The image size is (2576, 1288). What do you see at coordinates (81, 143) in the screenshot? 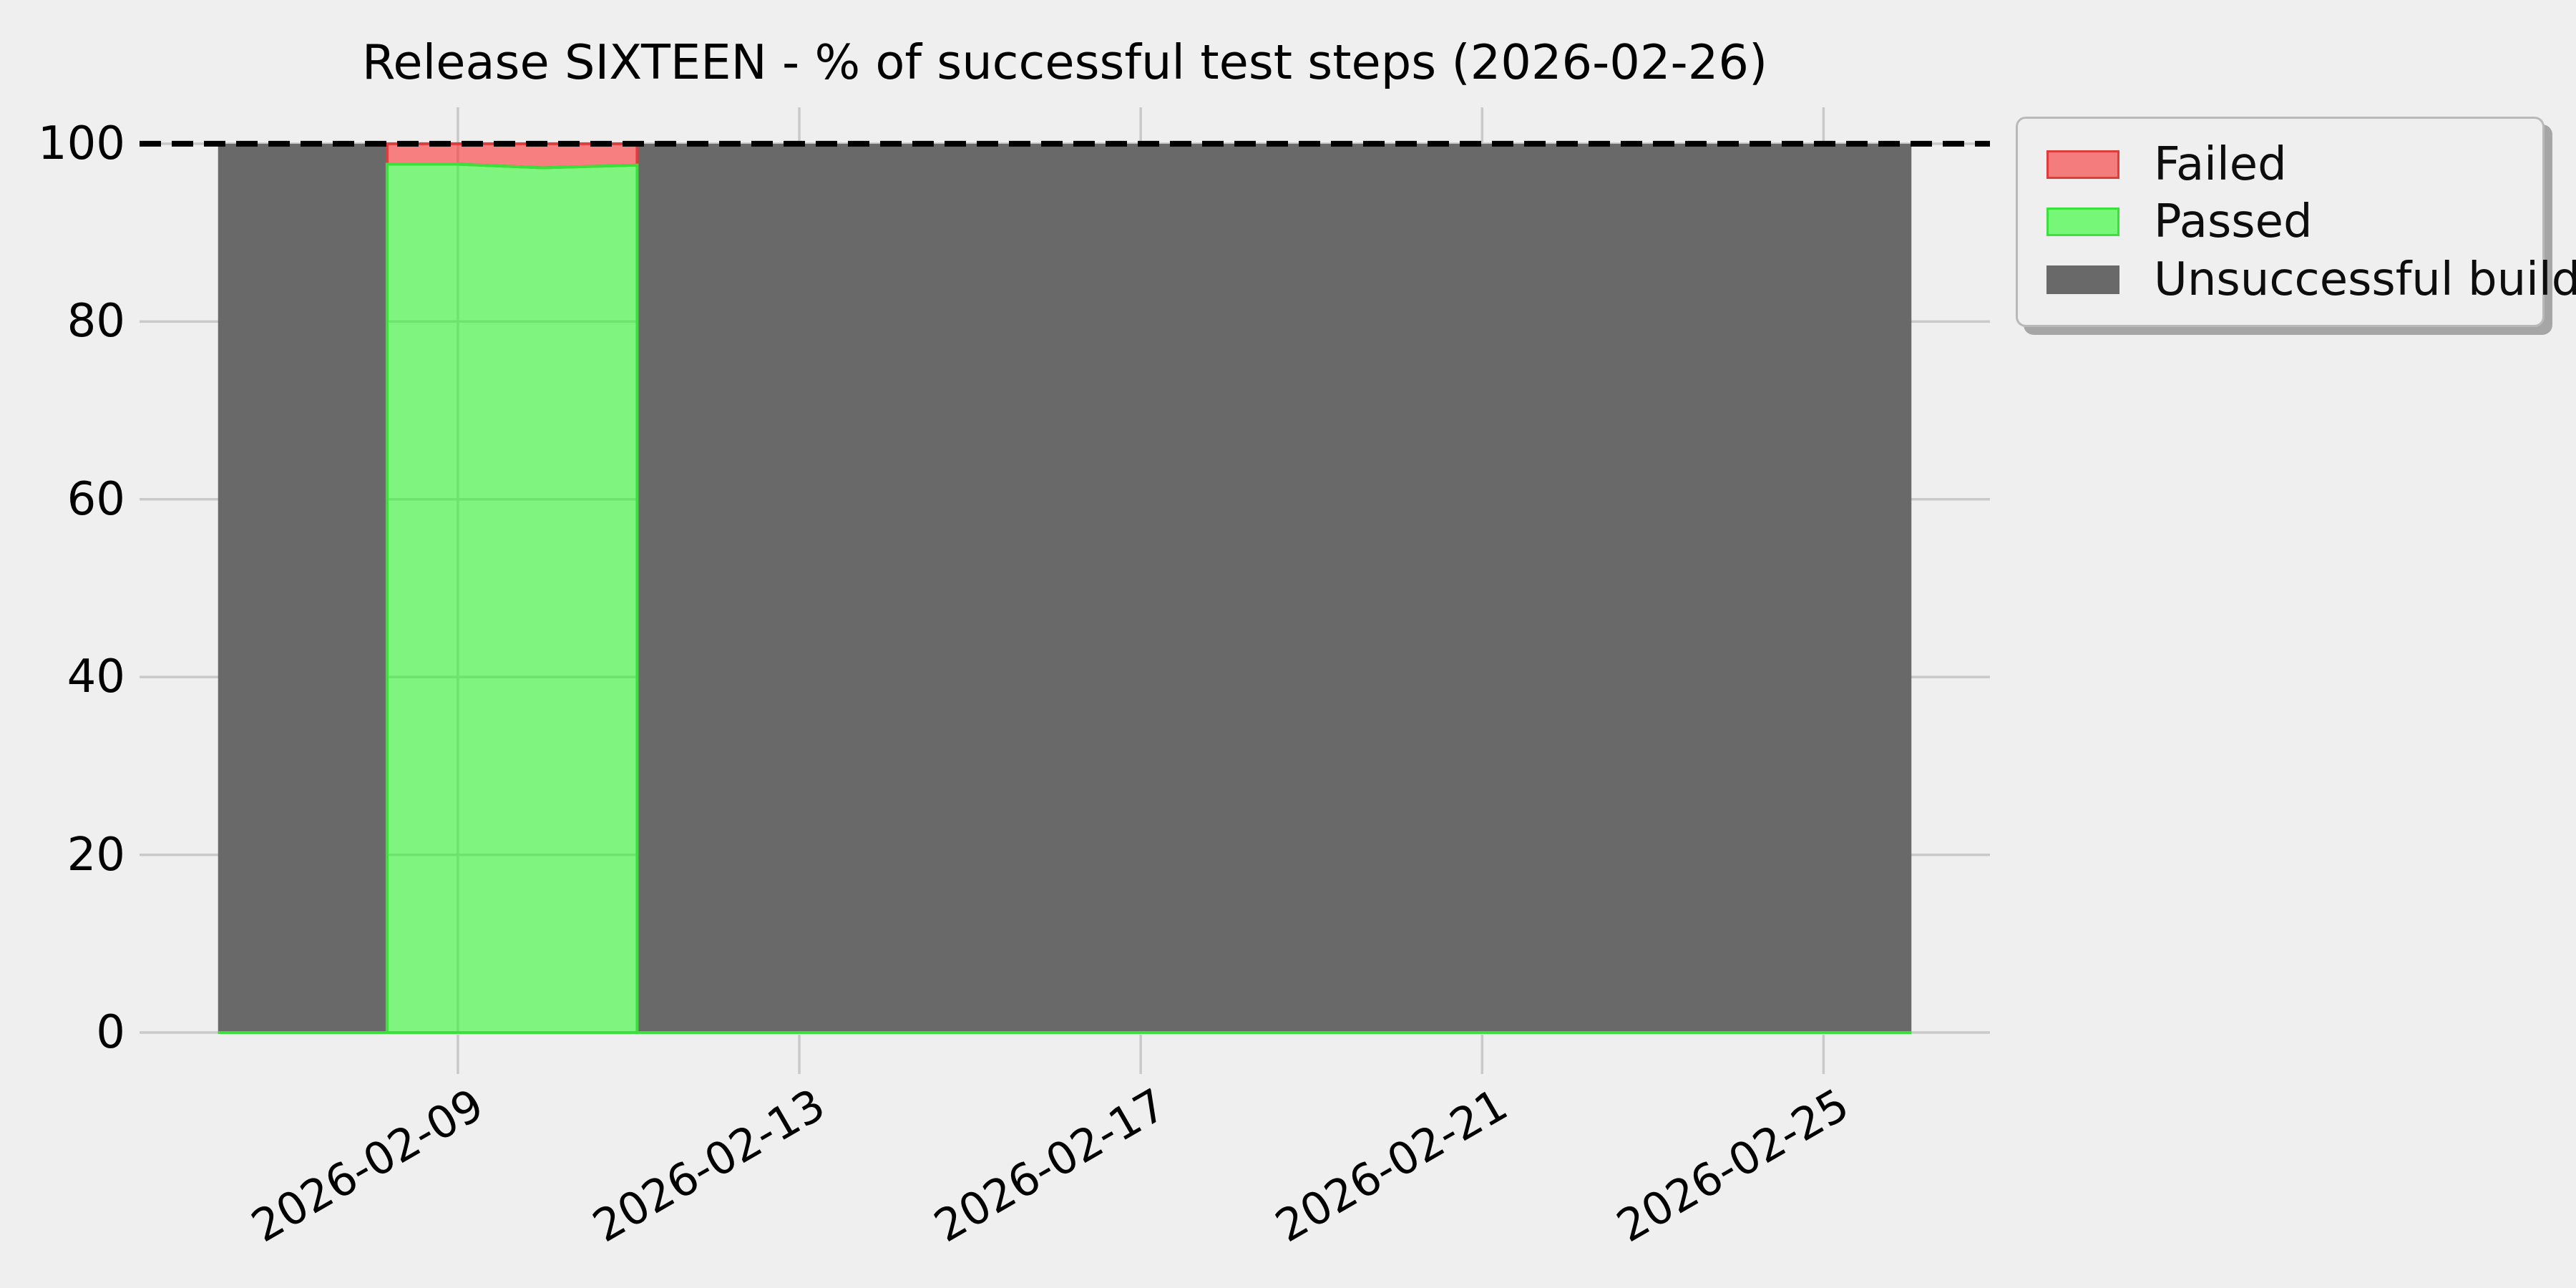
I see `y-tick-label: 100` at bounding box center [81, 143].